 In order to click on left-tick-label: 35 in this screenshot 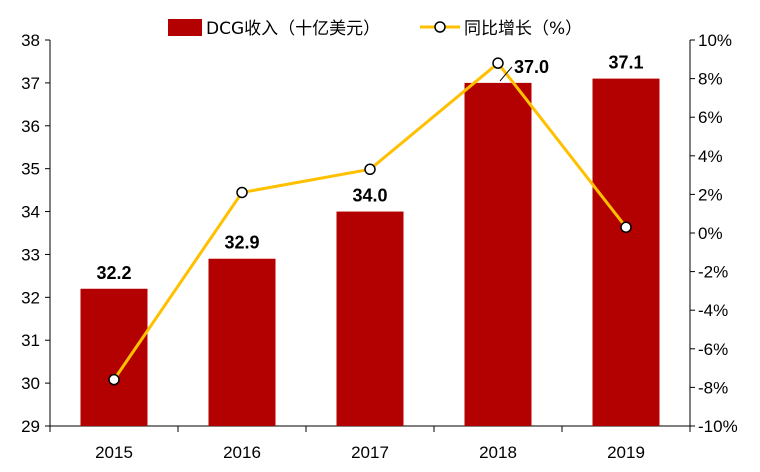, I will do `click(30, 169)`.